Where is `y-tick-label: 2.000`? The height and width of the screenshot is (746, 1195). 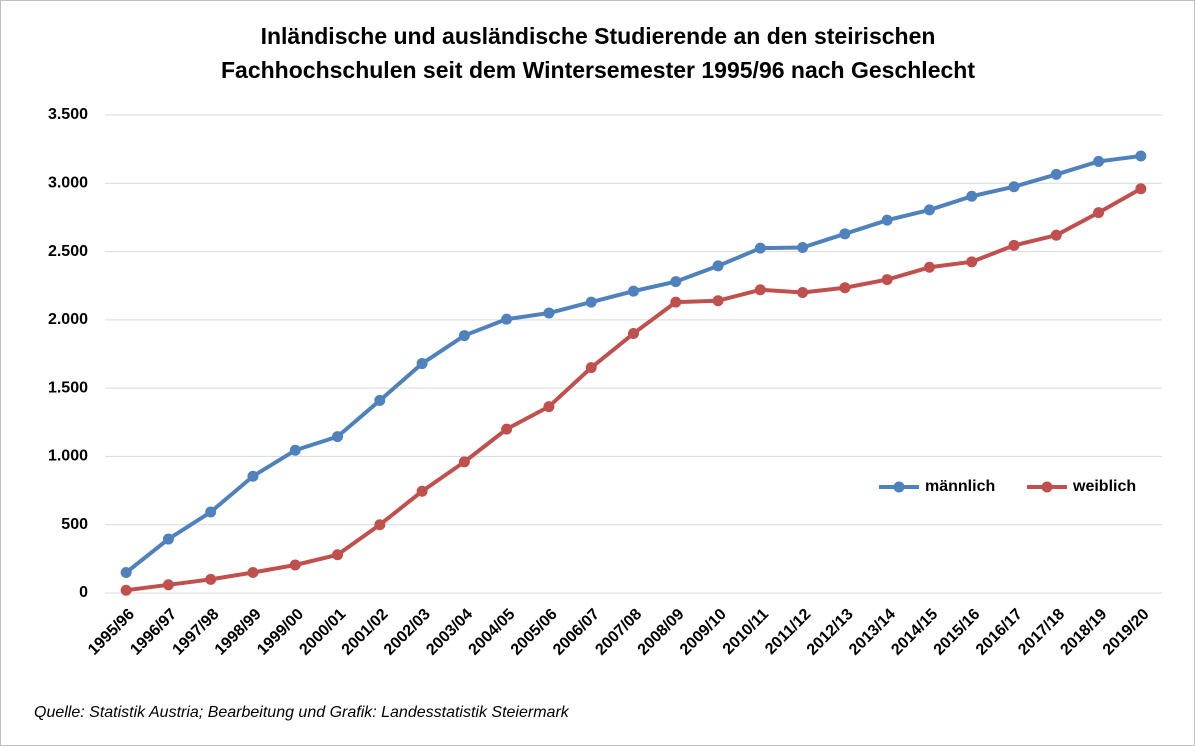 y-tick-label: 2.000 is located at coordinates (68, 319).